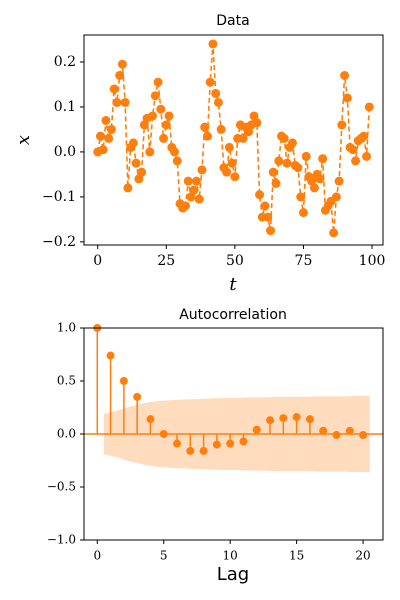 This screenshot has width=400, height=600. Describe the element at coordinates (233, 315) in the screenshot. I see `chart-title: Autocorrelation` at that location.